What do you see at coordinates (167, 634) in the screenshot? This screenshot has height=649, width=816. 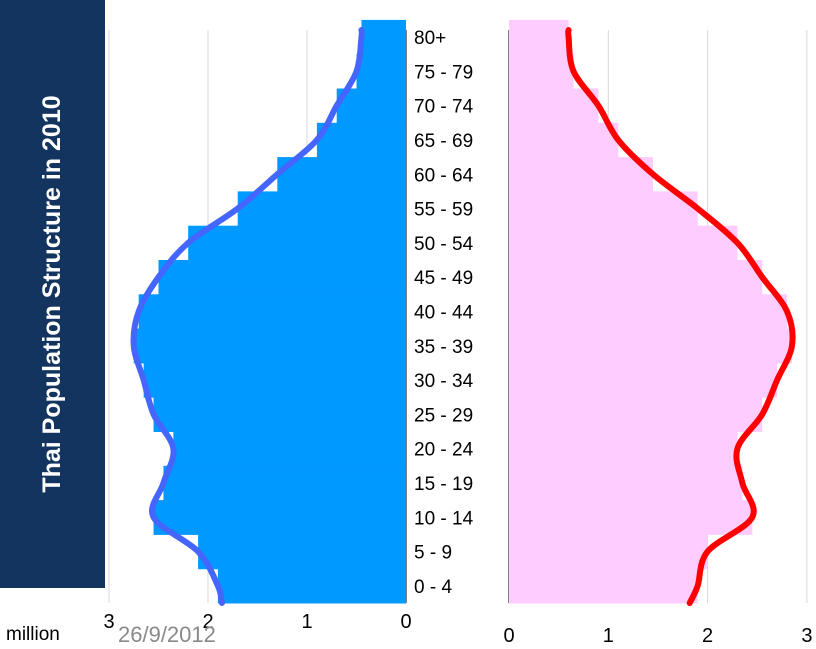 I see `footer-date: 26/9/2012` at bounding box center [167, 634].